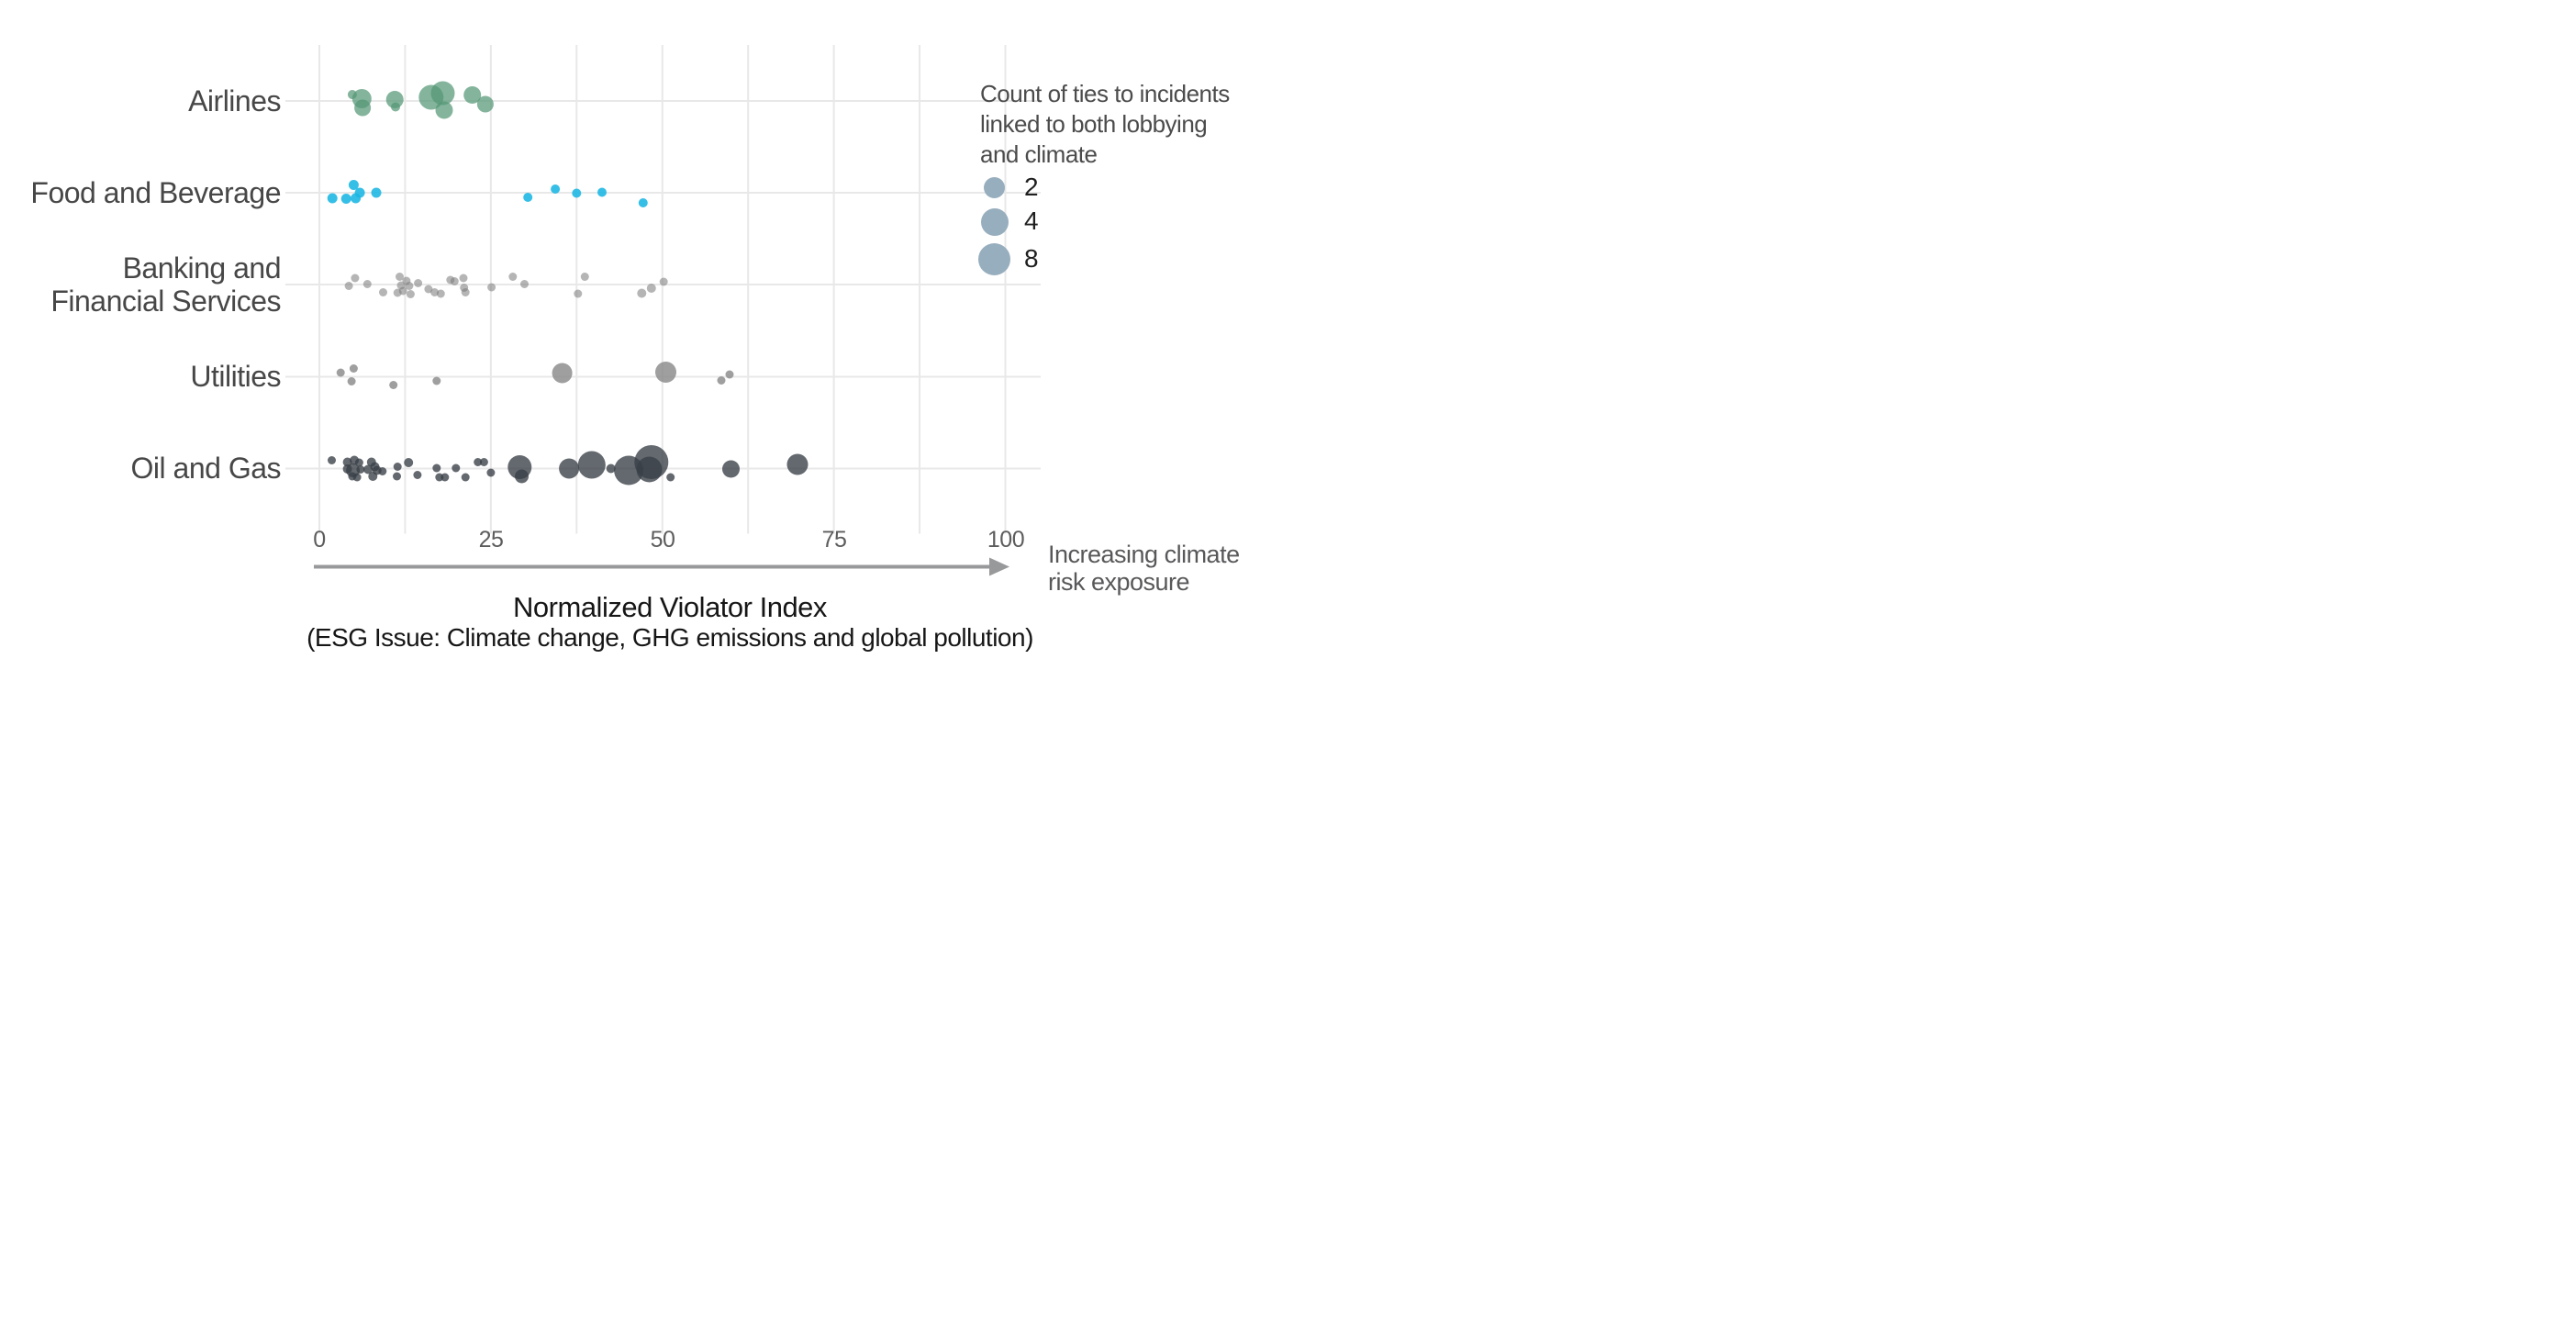 This screenshot has width=2576, height=1340. What do you see at coordinates (319, 540) in the screenshot?
I see `x-axis-tick-0: 0` at bounding box center [319, 540].